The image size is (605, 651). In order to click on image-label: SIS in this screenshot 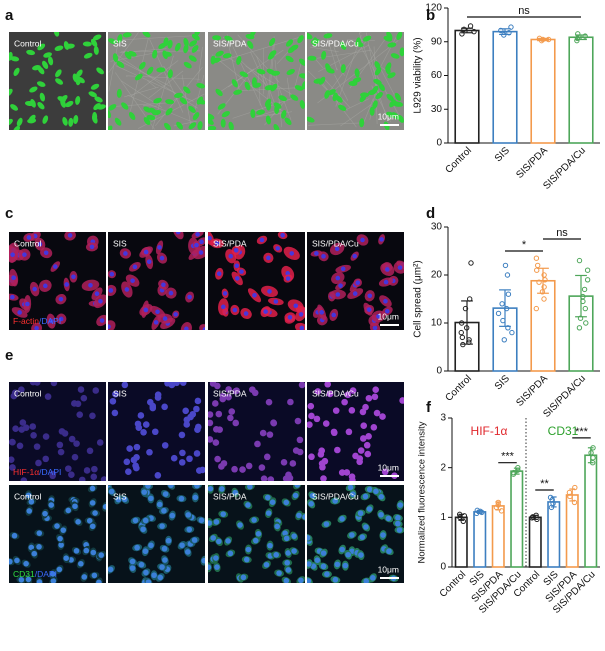, I will do `click(120, 243)`.